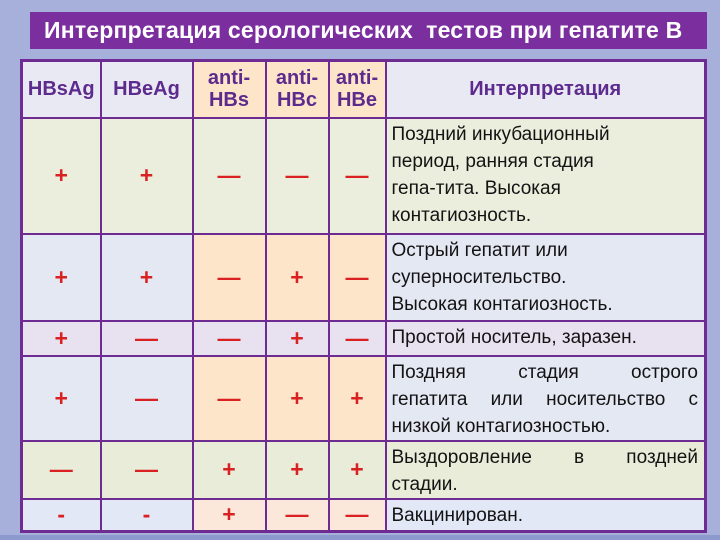  What do you see at coordinates (357, 89) in the screenshot?
I see `col-header-anti-hbe: anti- HBe` at bounding box center [357, 89].